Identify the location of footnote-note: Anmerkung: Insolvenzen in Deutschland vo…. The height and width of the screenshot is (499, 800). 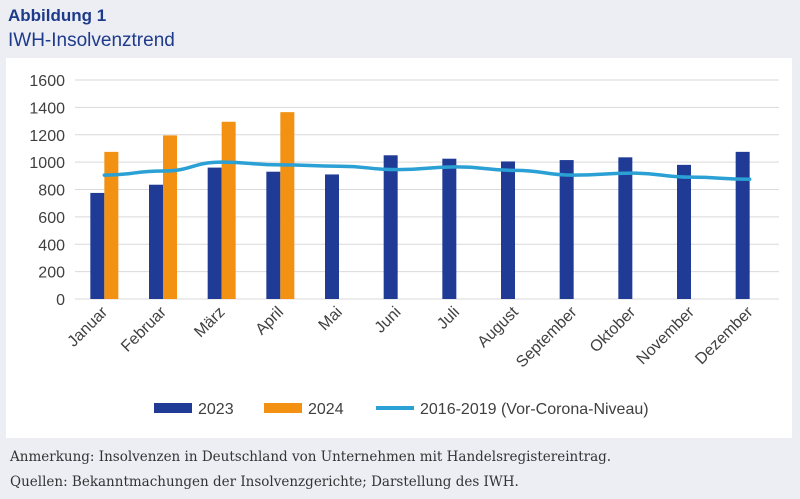
(311, 457).